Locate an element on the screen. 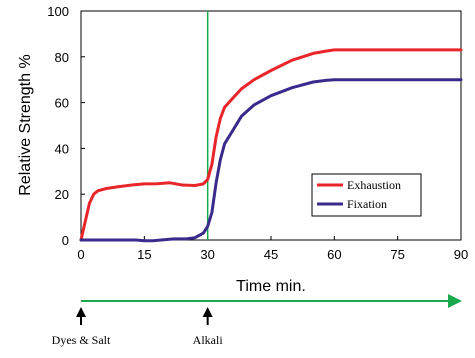 Image resolution: width=475 pixels, height=358 pixels. y-tick-label: 100 is located at coordinates (58, 11).